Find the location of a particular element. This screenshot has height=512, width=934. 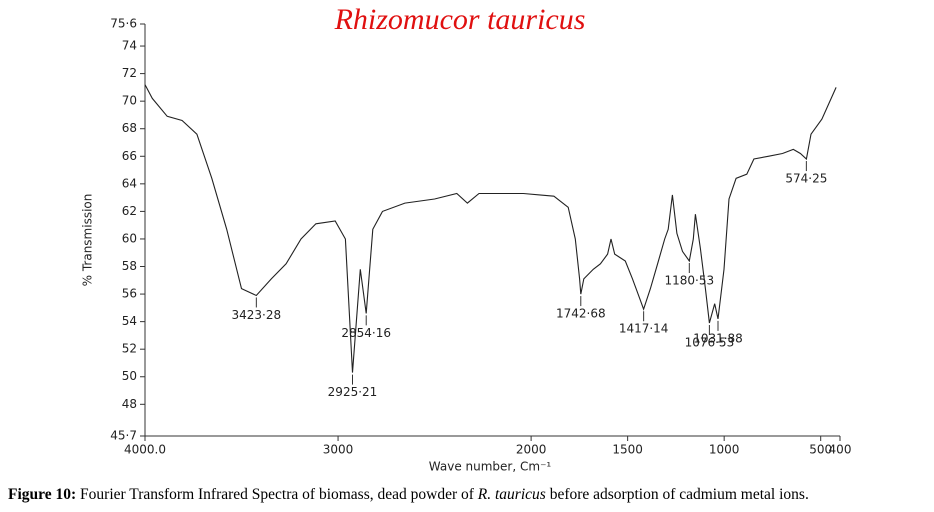

y-tick-label: 48 is located at coordinates (129, 404).